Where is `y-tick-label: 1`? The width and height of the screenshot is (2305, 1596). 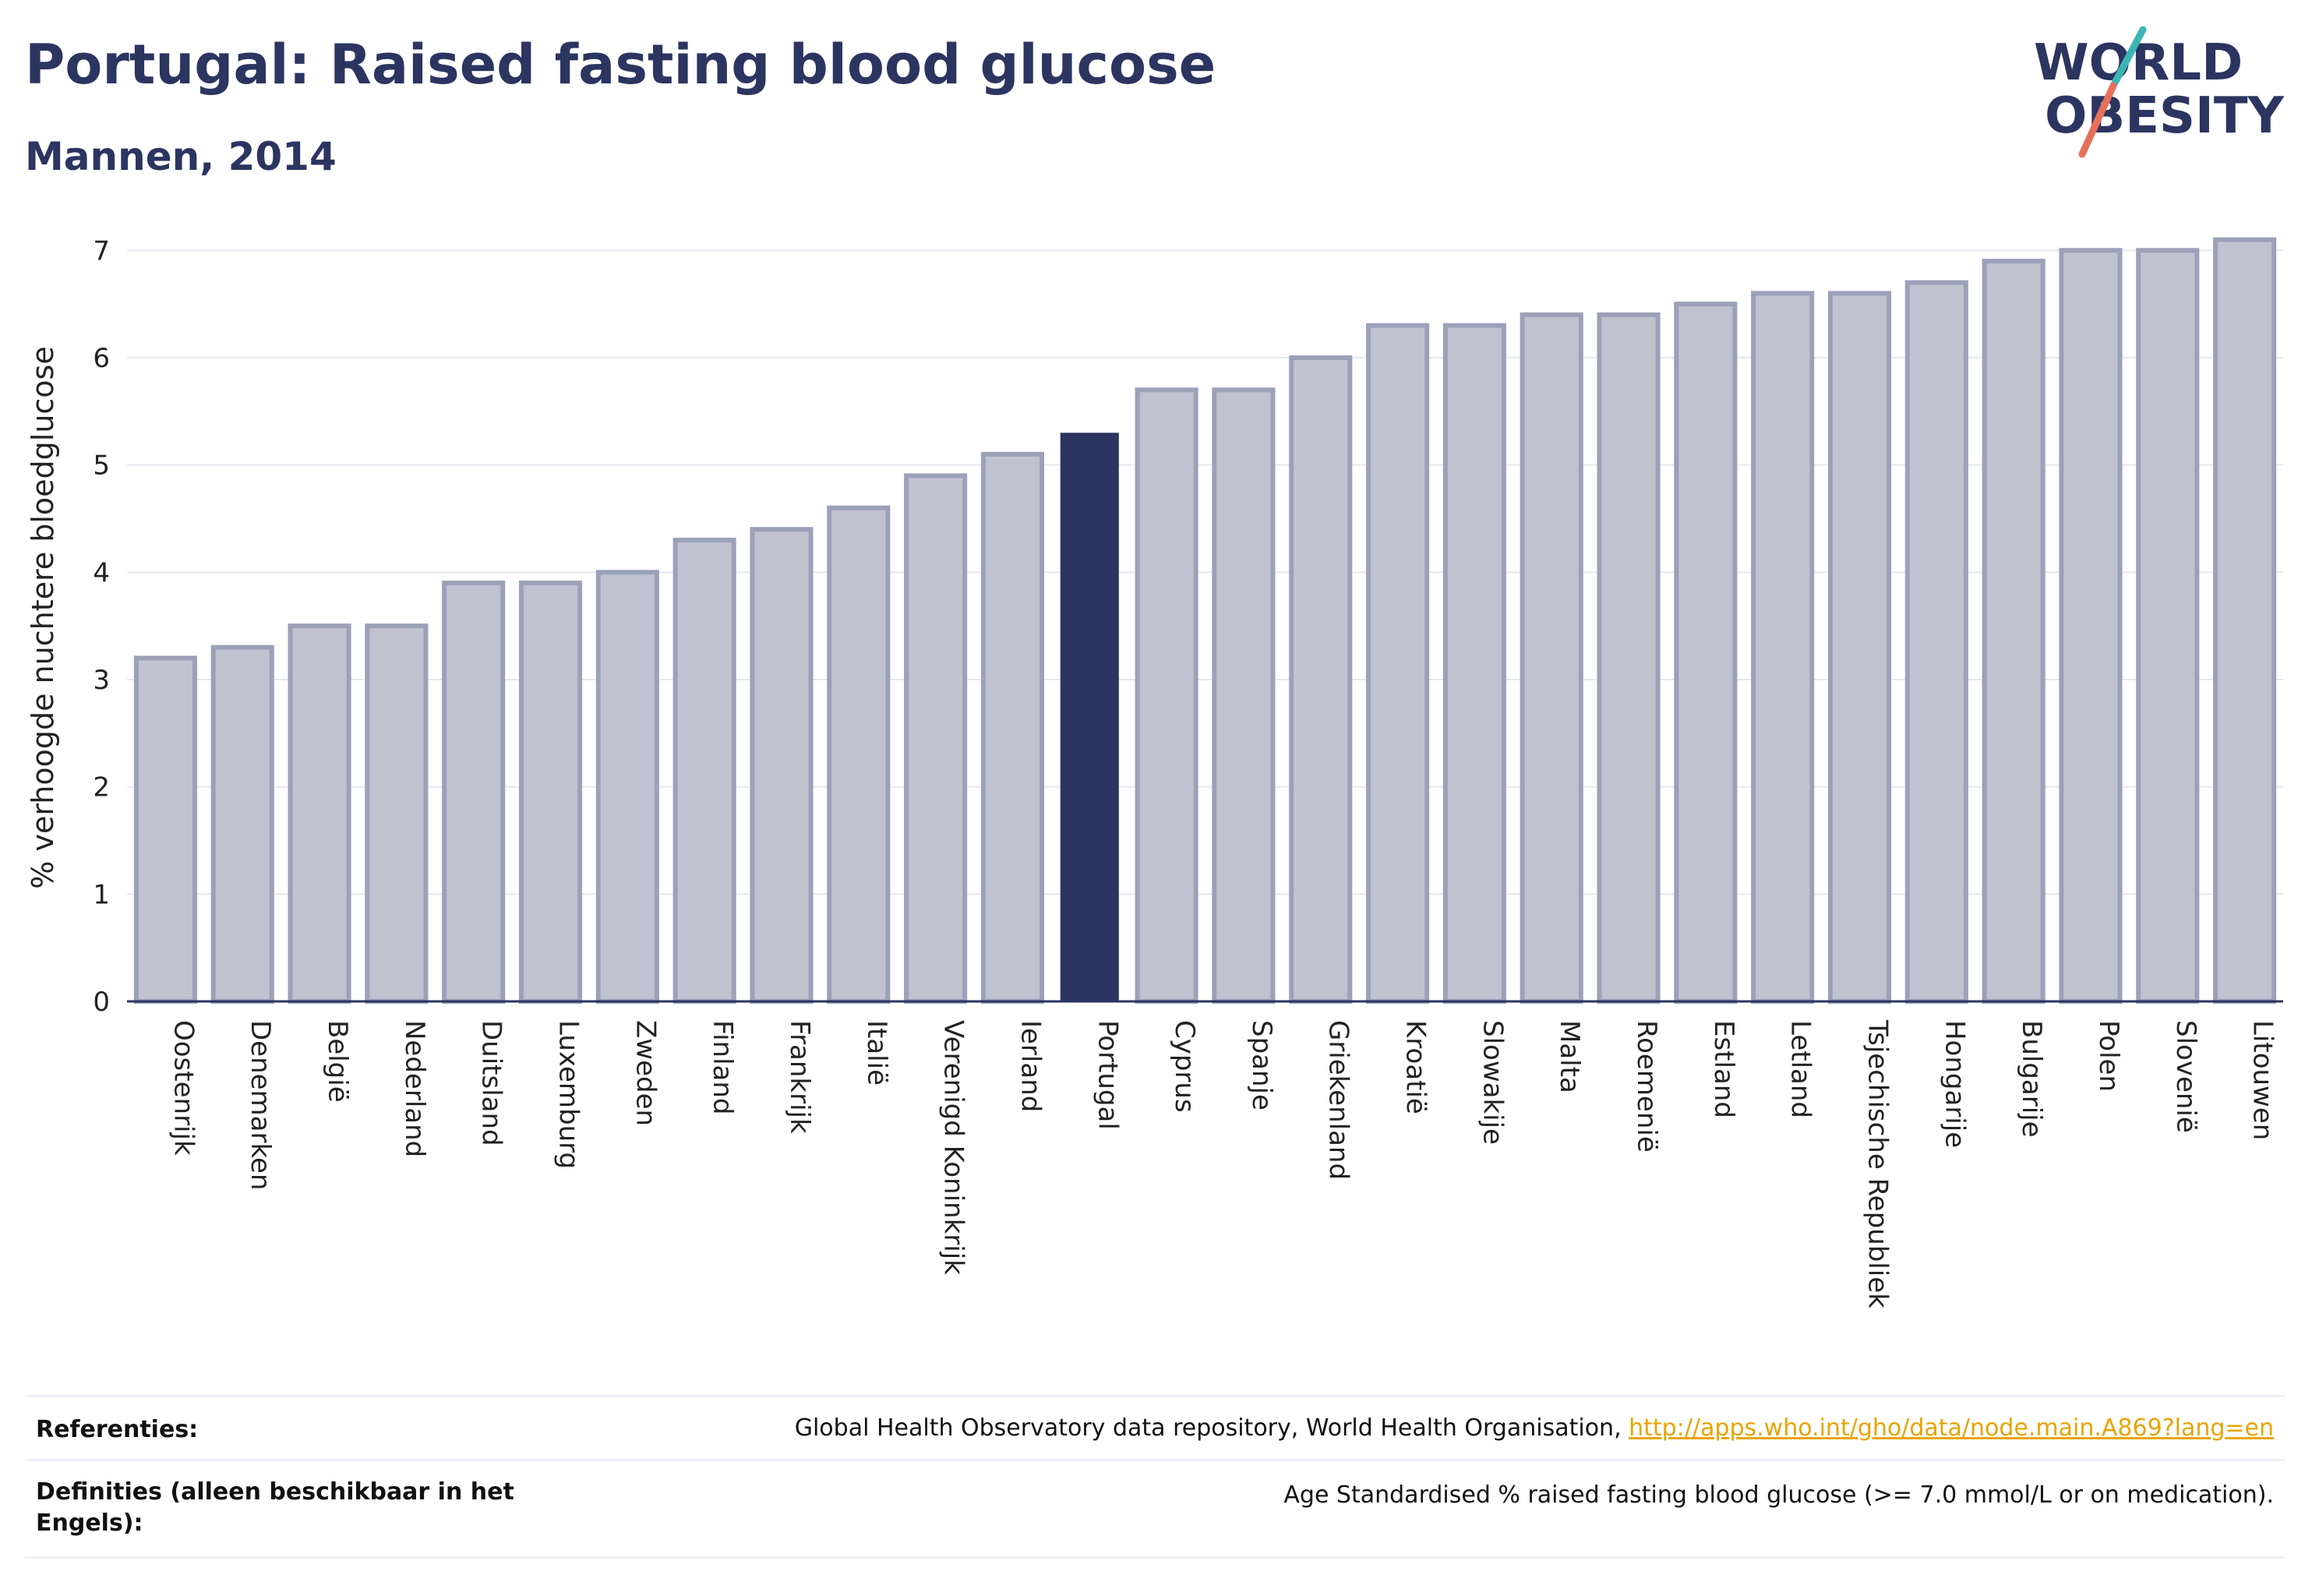 y-tick-label: 1 is located at coordinates (101, 894).